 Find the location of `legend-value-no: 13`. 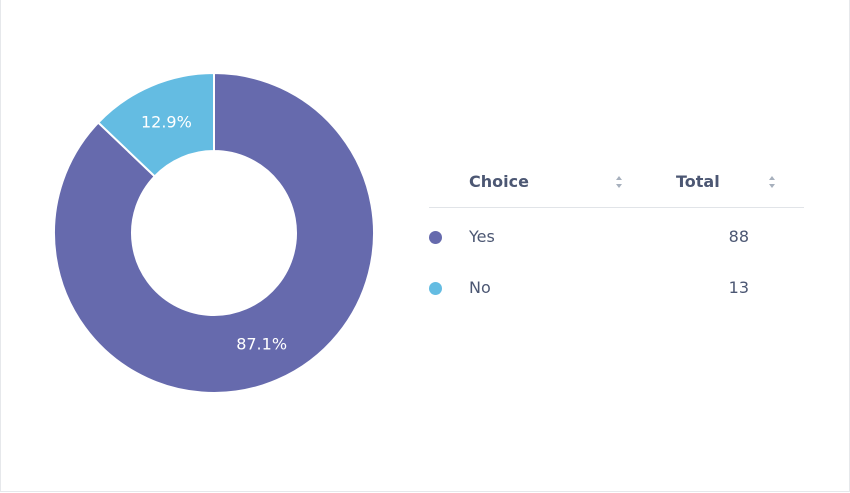

legend-value-no: 13 is located at coordinates (738, 287).